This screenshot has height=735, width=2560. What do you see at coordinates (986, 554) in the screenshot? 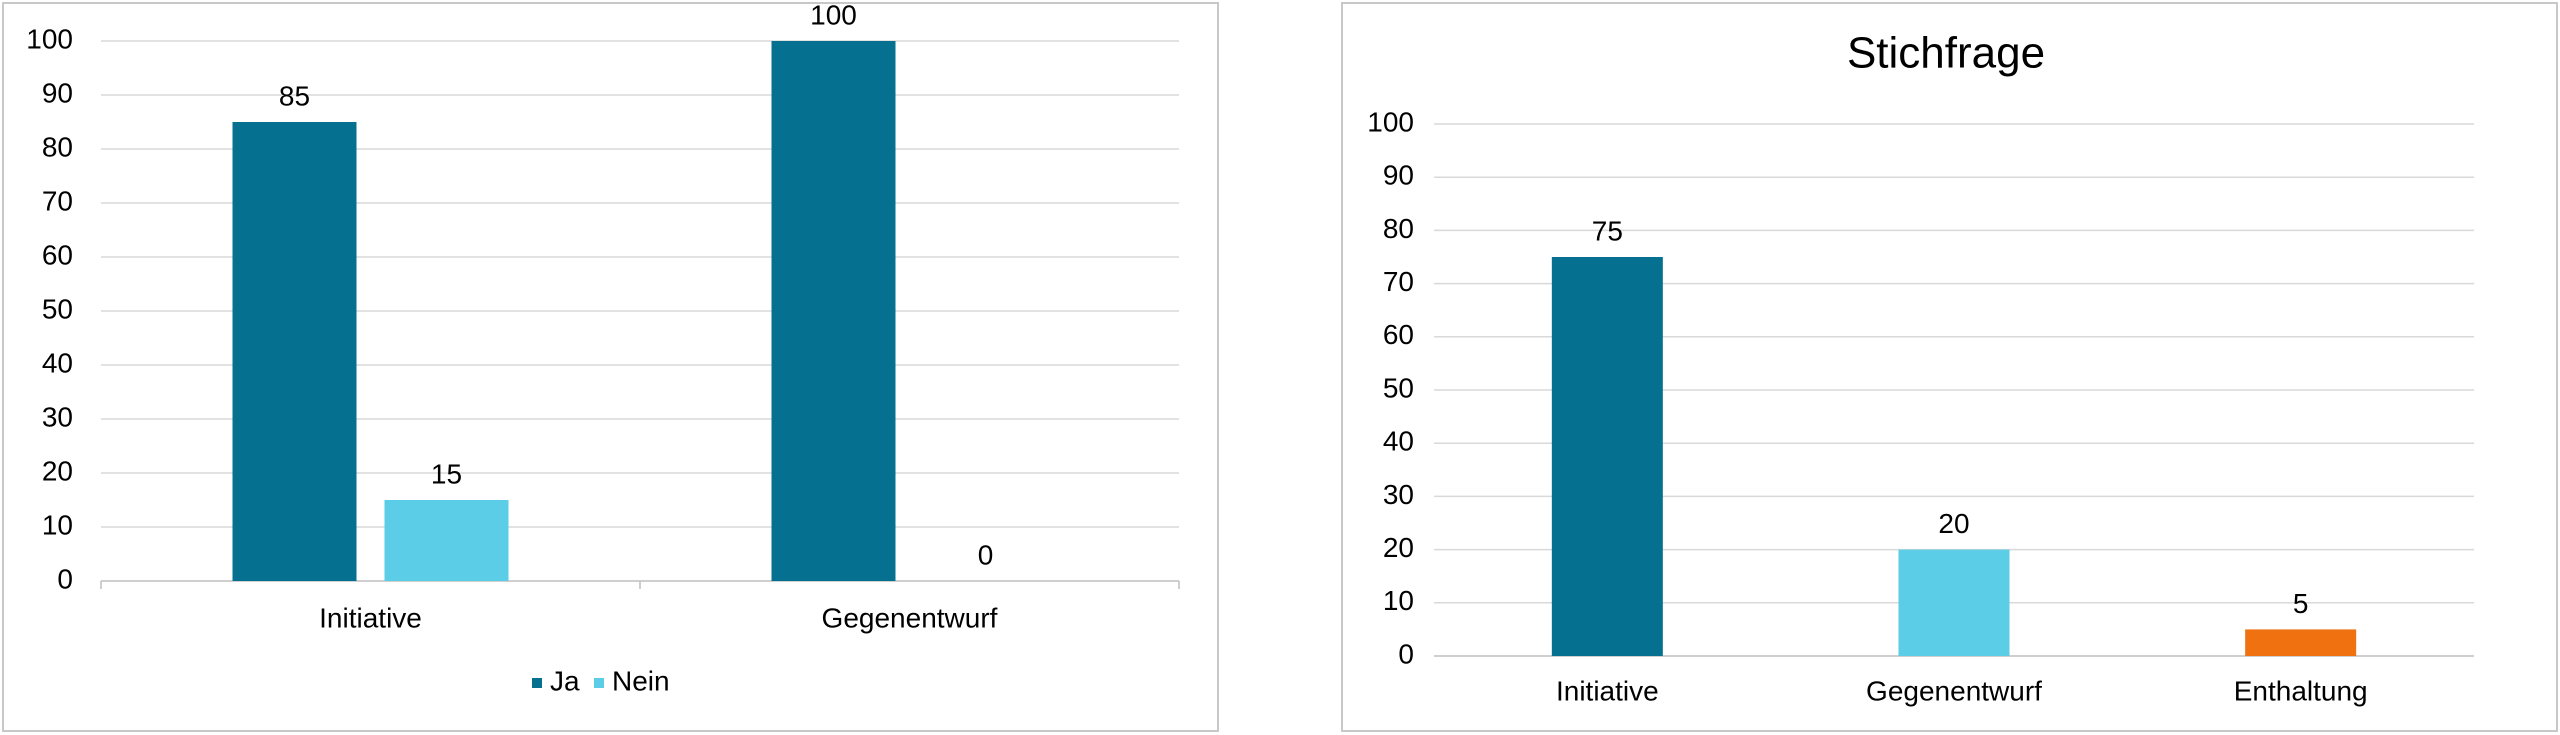
I see `data-label: 0` at bounding box center [986, 554].